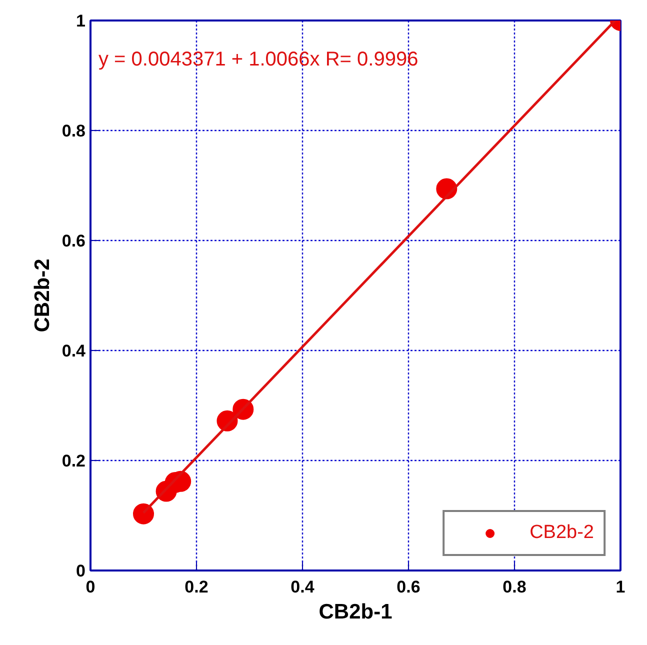 This screenshot has height=645, width=647. What do you see at coordinates (81, 21) in the screenshot?
I see `y-tick-label: 1` at bounding box center [81, 21].